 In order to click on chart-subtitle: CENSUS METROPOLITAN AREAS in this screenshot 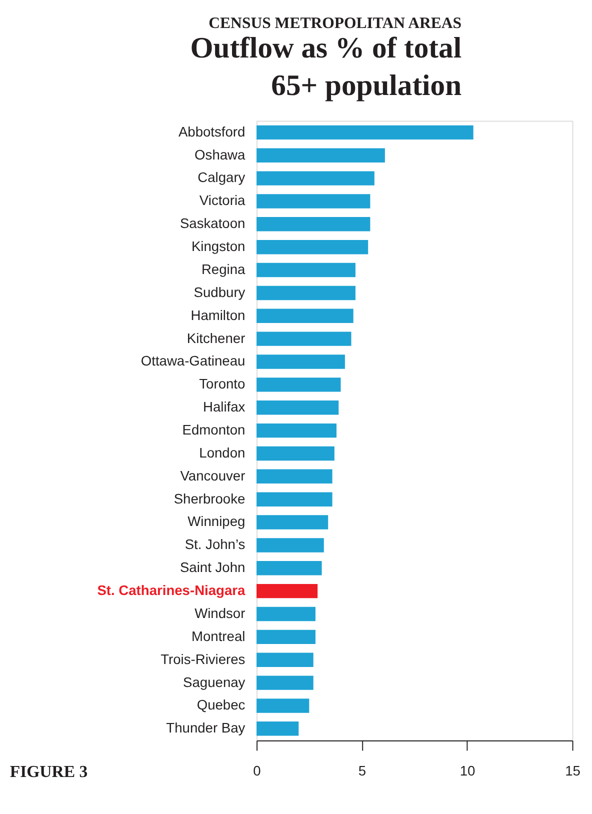, I will do `click(335, 23)`.